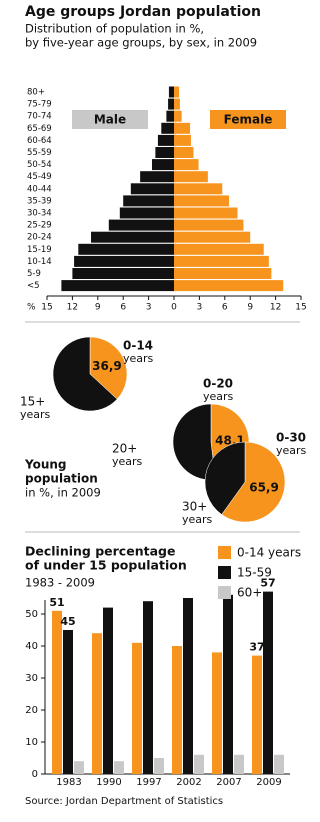 This screenshot has width=320, height=822. What do you see at coordinates (39, 141) in the screenshot?
I see `y-tick-label: 60-64` at bounding box center [39, 141].